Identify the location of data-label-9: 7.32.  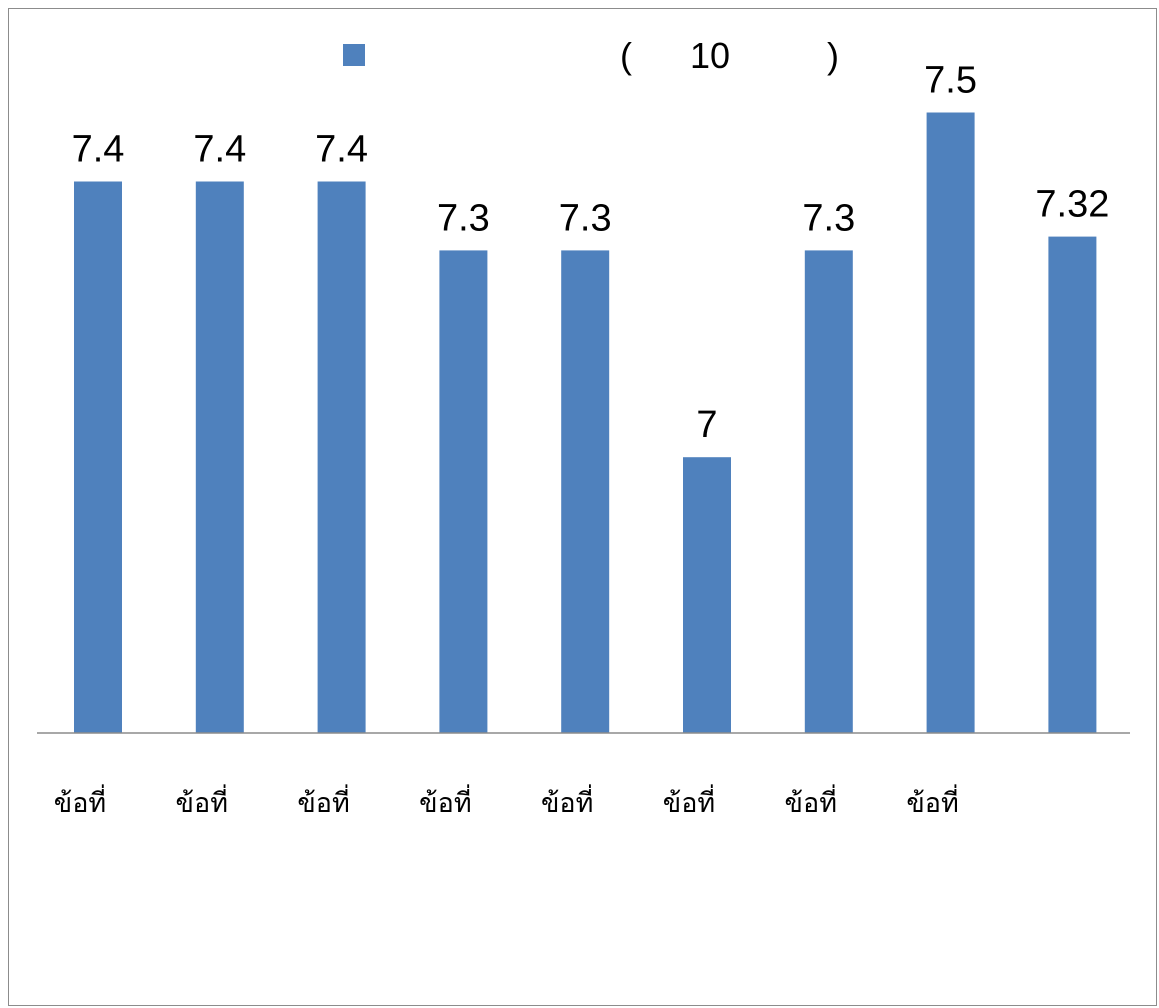
(1072, 205).